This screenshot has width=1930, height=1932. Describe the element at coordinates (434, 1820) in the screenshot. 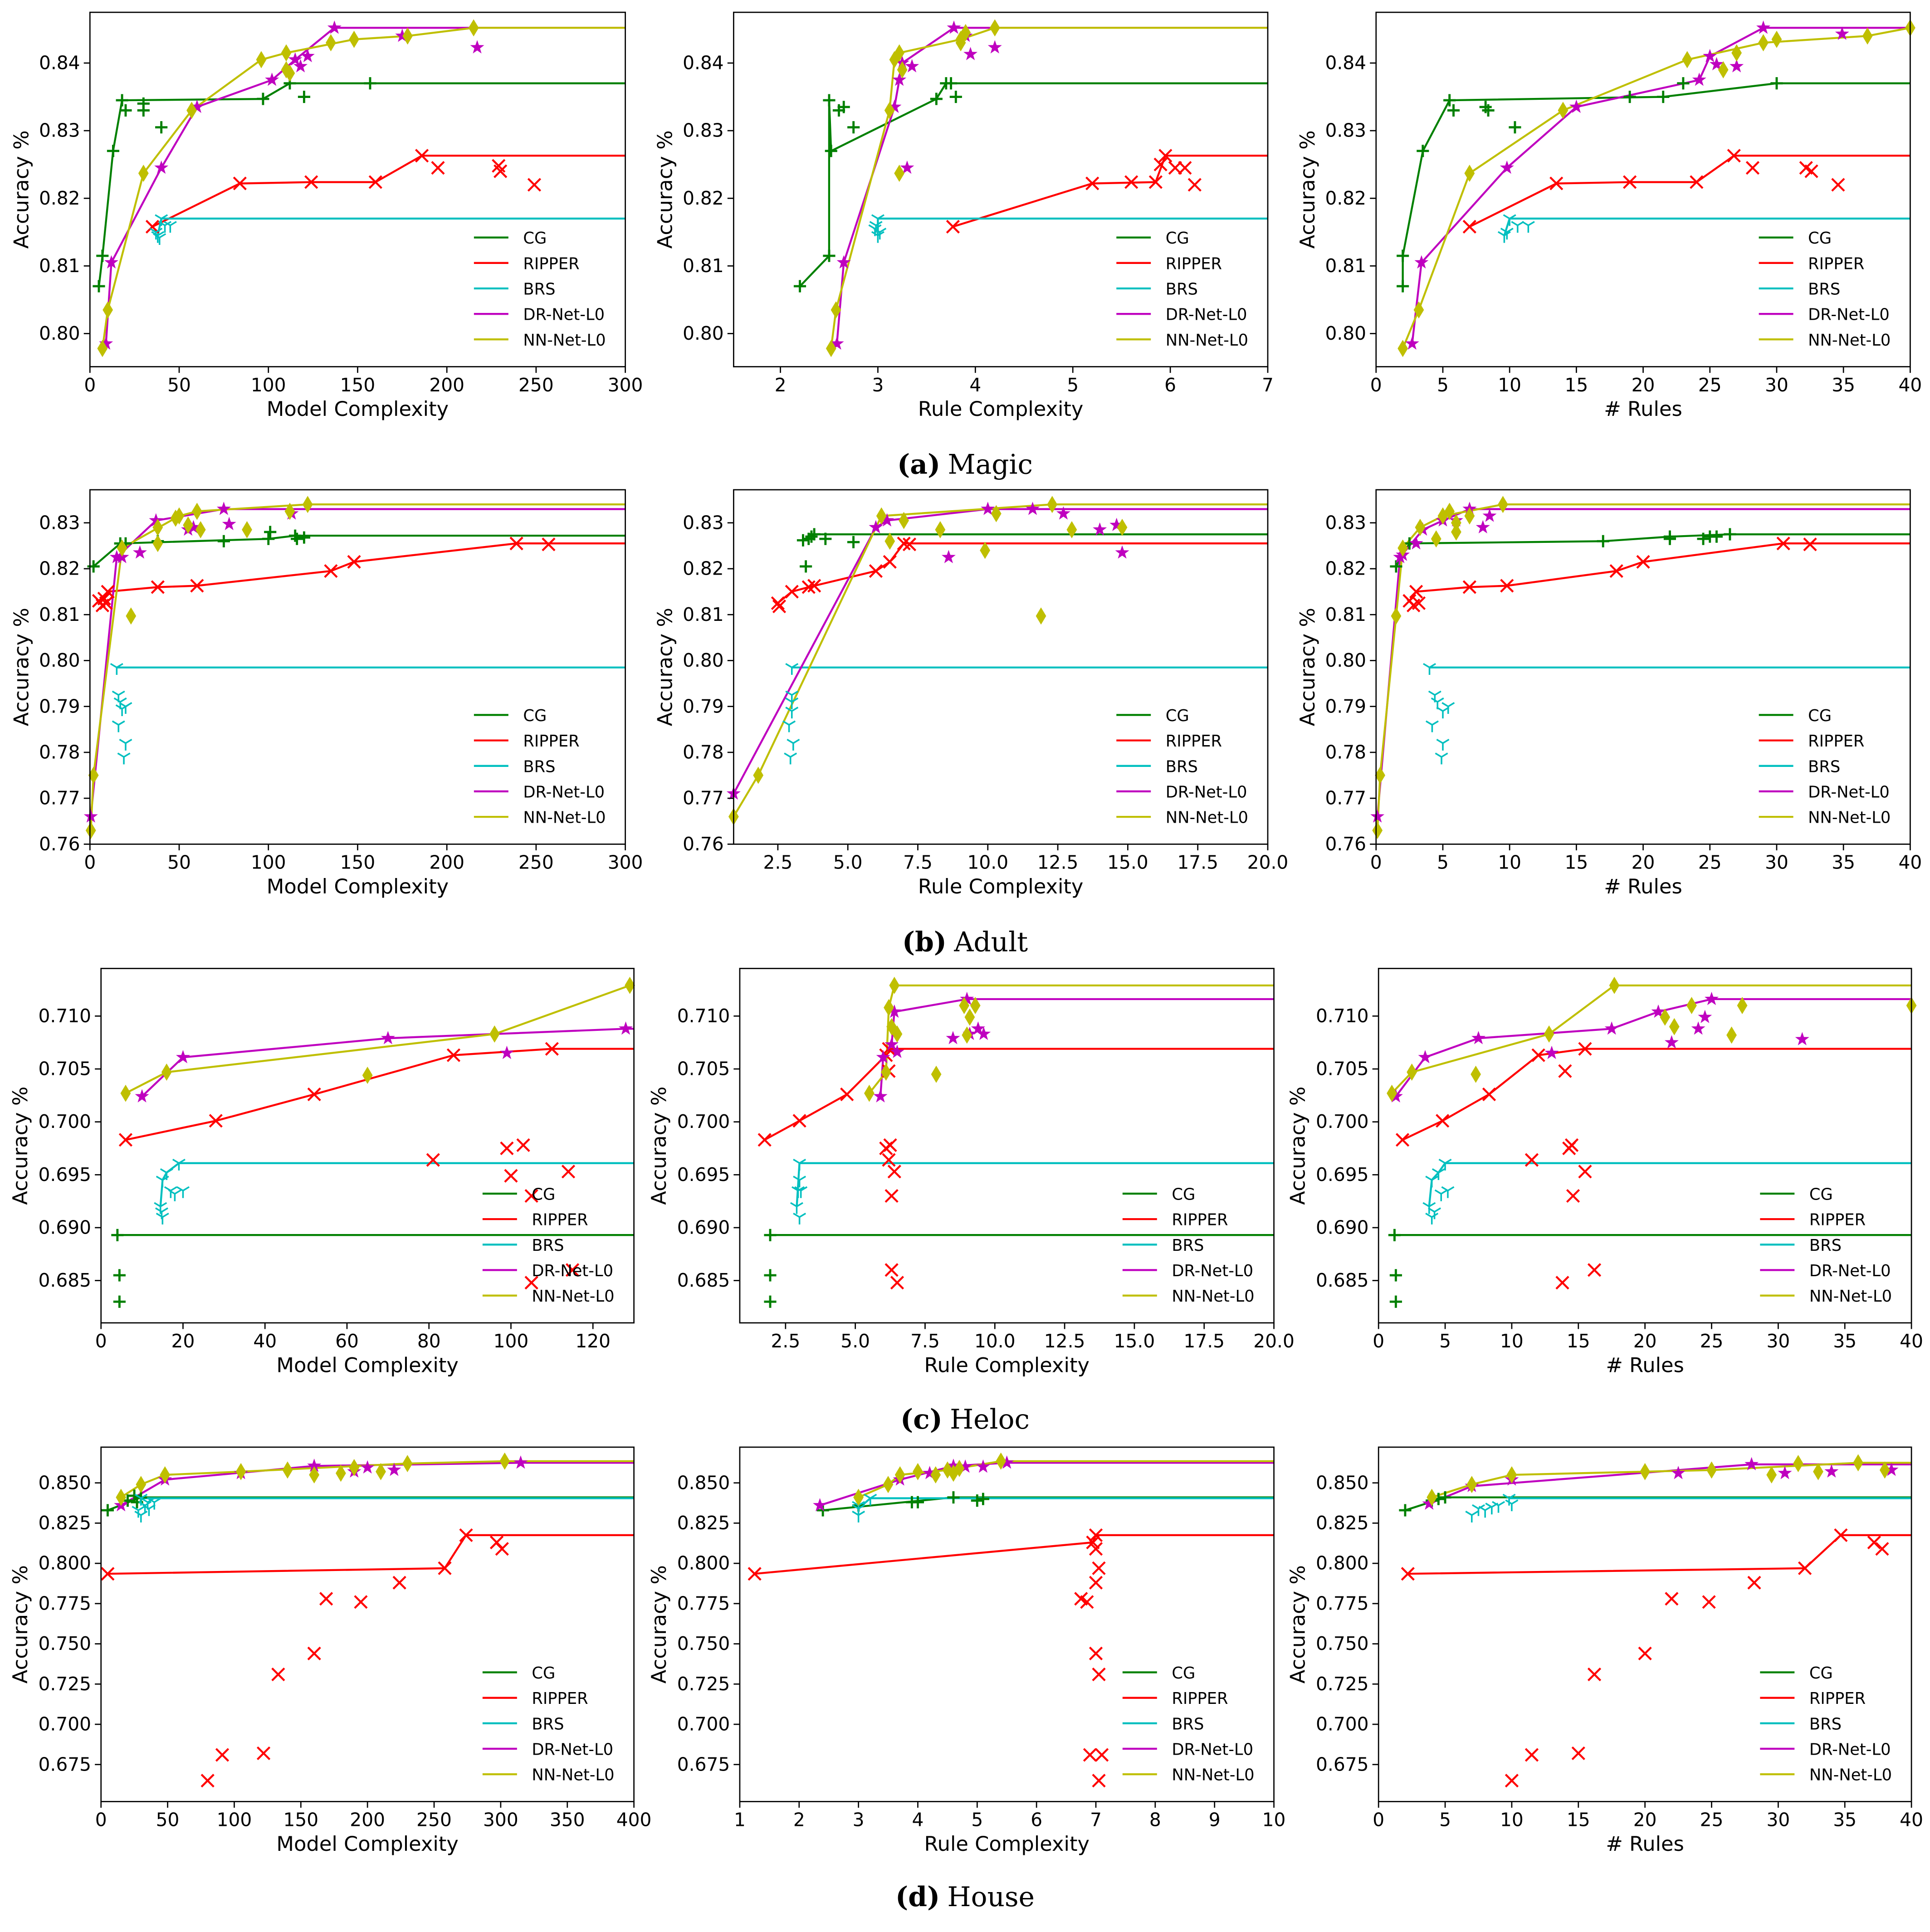

I see `x-tick-label: 250` at that location.